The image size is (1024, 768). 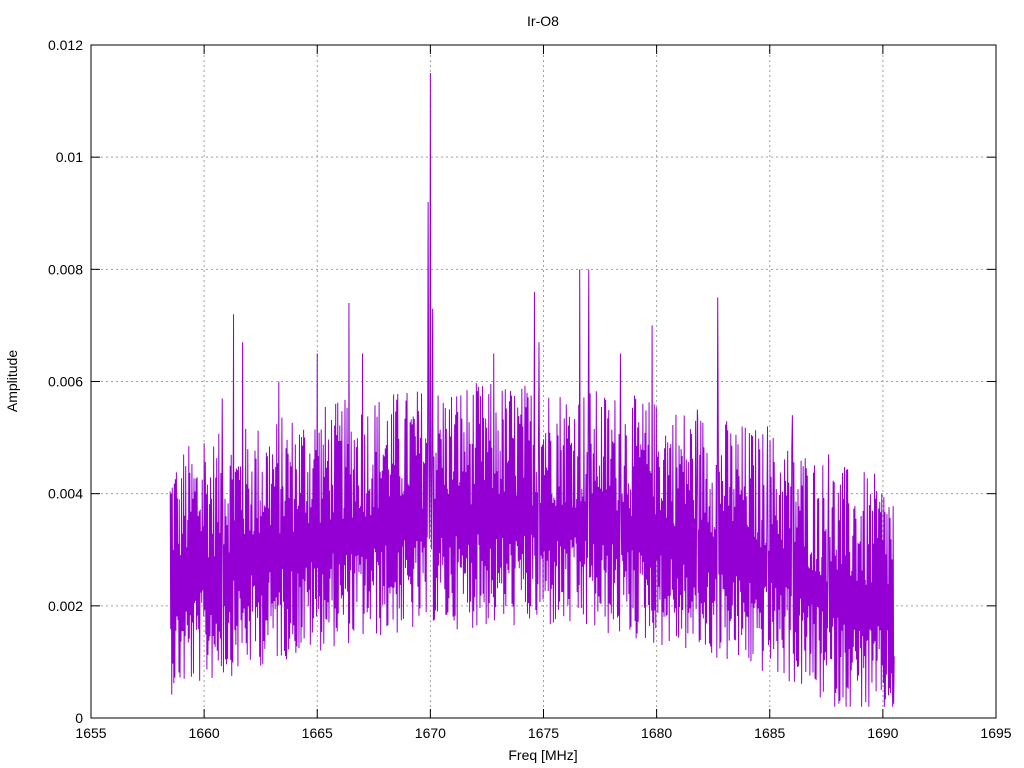 What do you see at coordinates (317, 733) in the screenshot?
I see `x-tick-label: 1665` at bounding box center [317, 733].